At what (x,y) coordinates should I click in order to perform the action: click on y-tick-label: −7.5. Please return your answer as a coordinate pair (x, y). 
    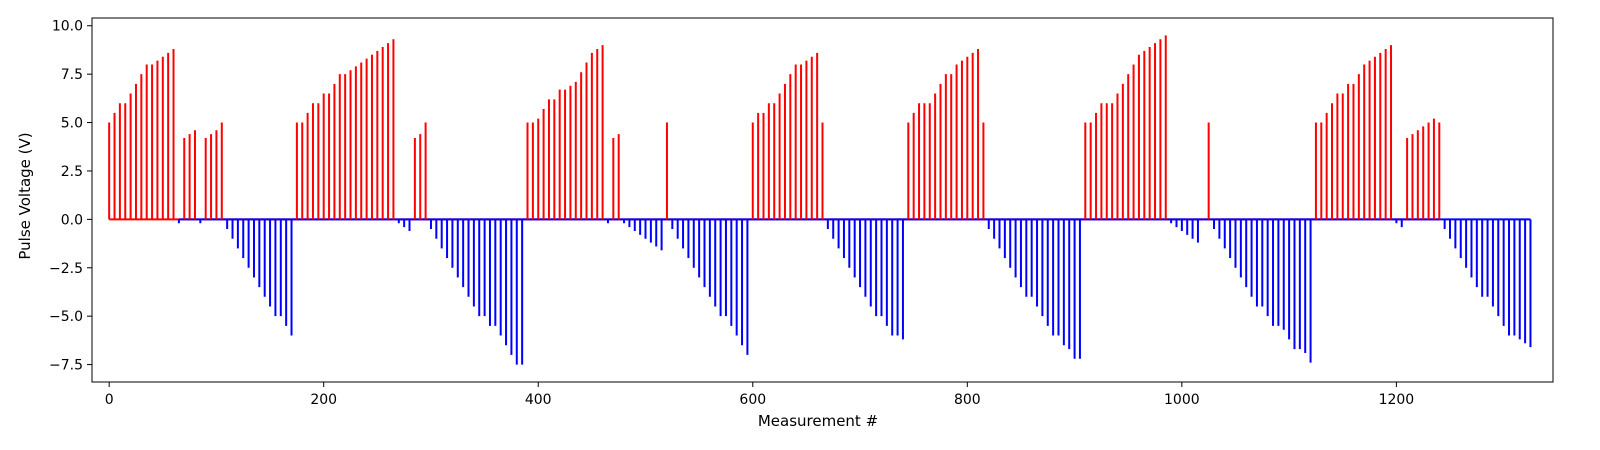
    Looking at the image, I should click on (66, 366).